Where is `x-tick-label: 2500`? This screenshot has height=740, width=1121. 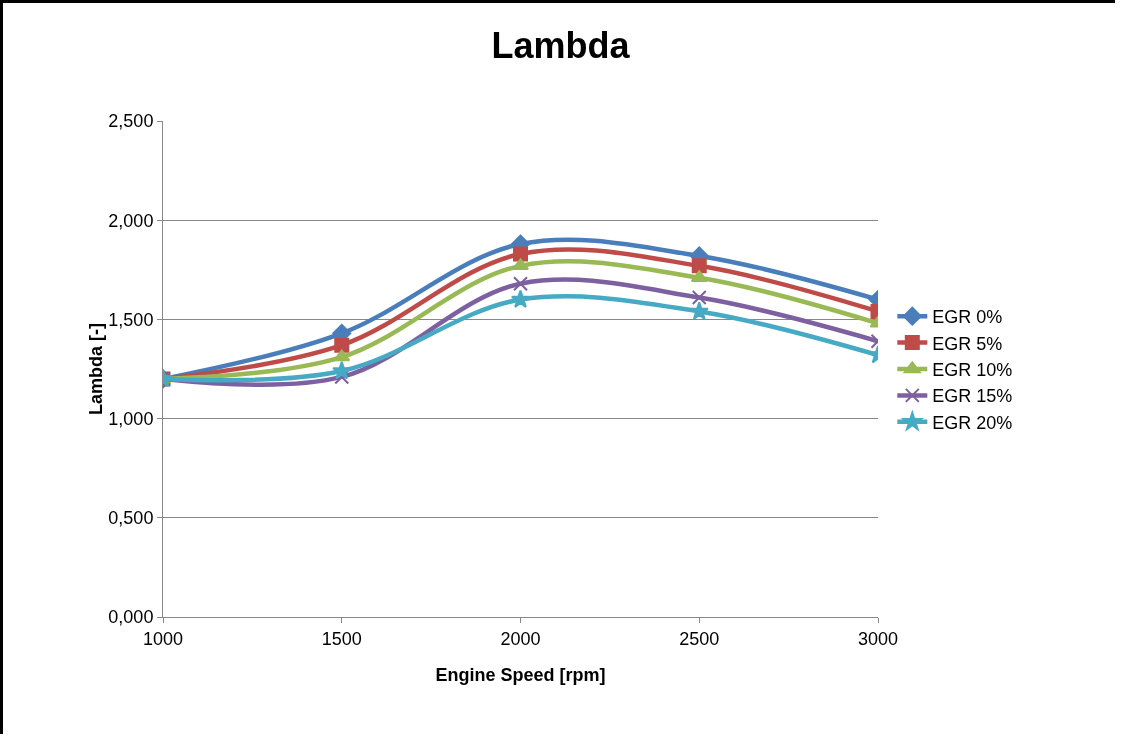 x-tick-label: 2500 is located at coordinates (699, 638).